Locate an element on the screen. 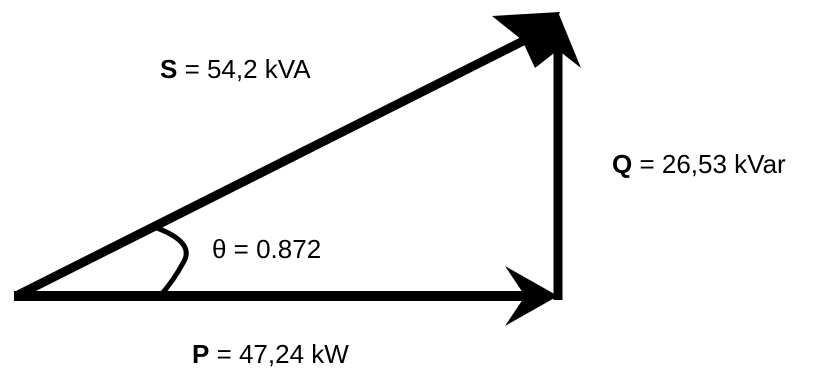 The width and height of the screenshot is (833, 369). vector-p-arrowhead is located at coordinates (531, 296).